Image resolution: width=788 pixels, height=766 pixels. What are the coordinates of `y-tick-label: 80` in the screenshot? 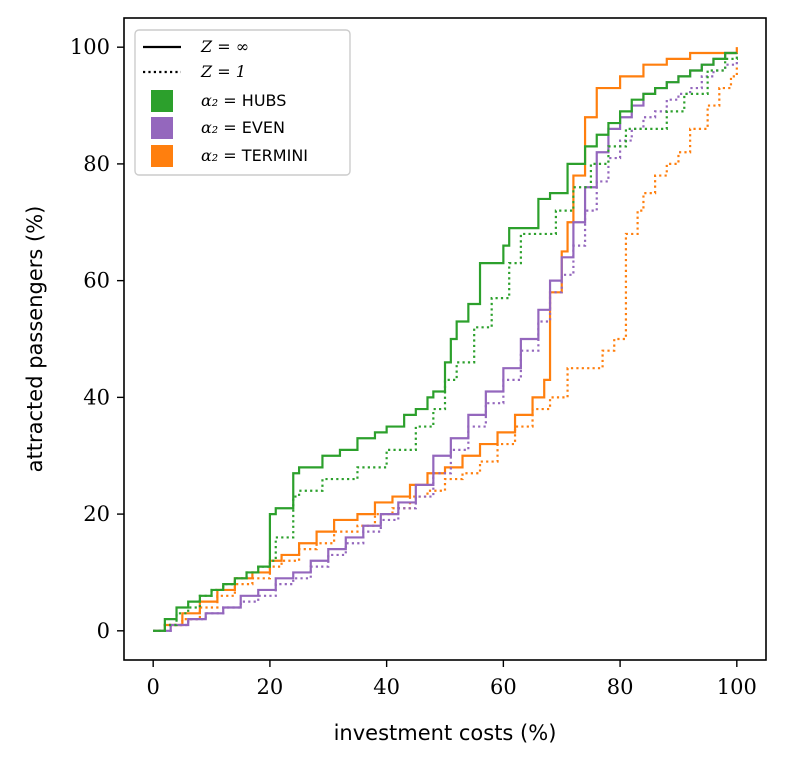 It's located at (96, 164).